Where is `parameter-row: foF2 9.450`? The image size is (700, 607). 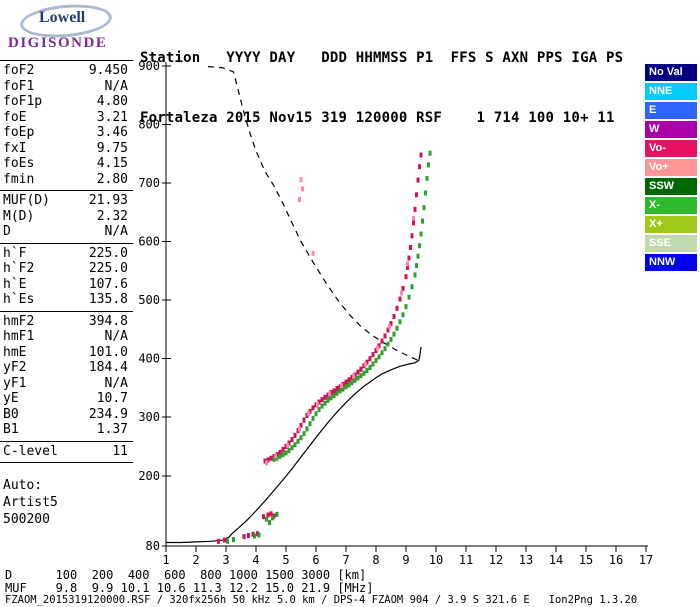
parameter-row: foF2 9.450 is located at coordinates (66, 71).